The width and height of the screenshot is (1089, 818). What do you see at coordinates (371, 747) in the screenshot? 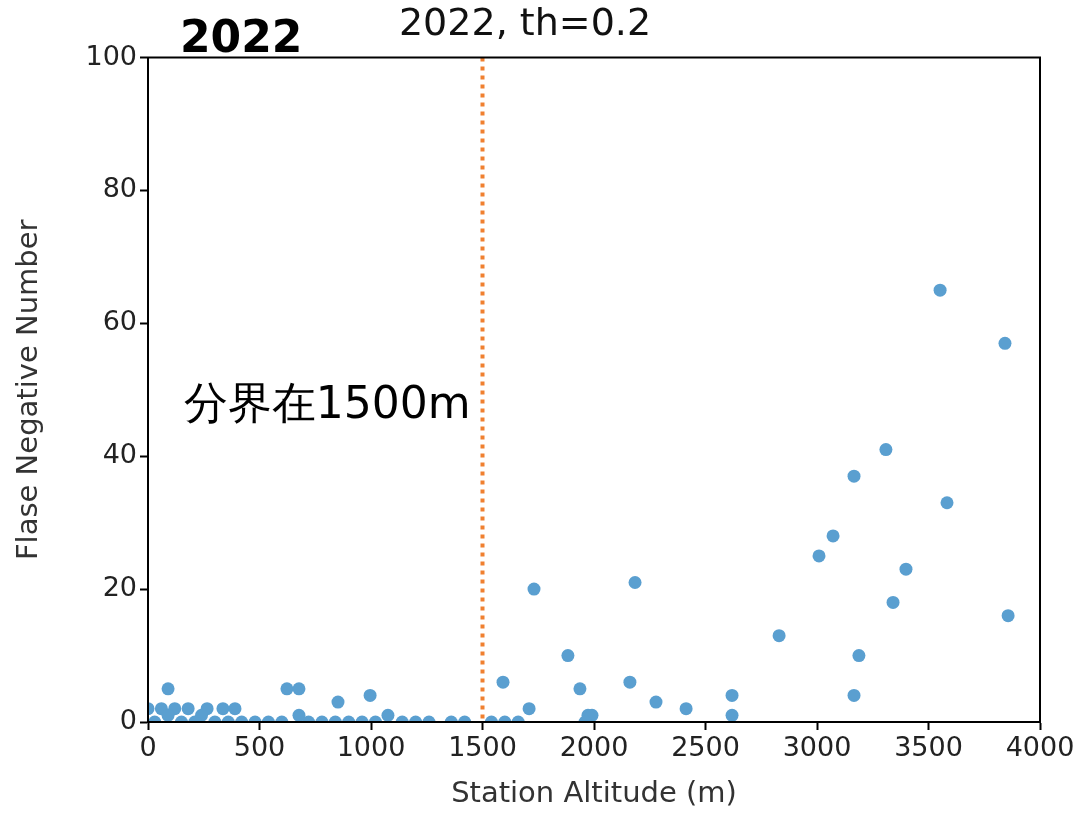
I see `x-tick-label: 1000` at bounding box center [371, 747].